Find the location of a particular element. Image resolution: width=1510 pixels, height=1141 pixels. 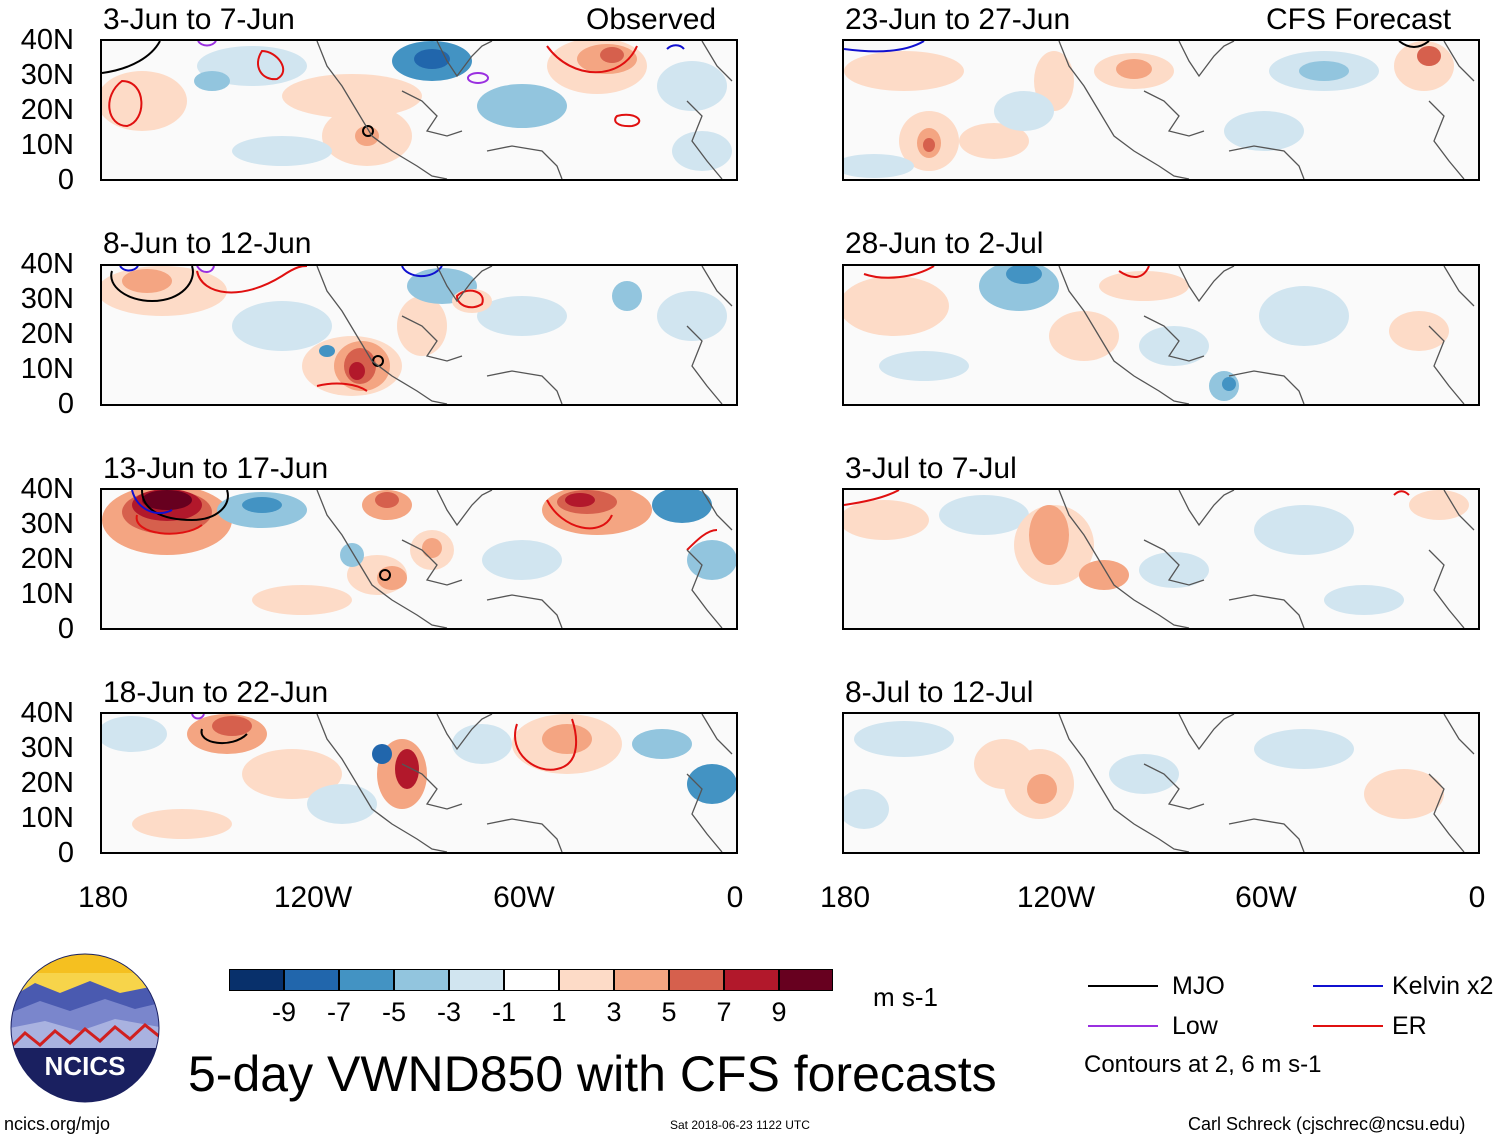

panel-title-1: 3-Jun to 7-Jun is located at coordinates (199, 19).